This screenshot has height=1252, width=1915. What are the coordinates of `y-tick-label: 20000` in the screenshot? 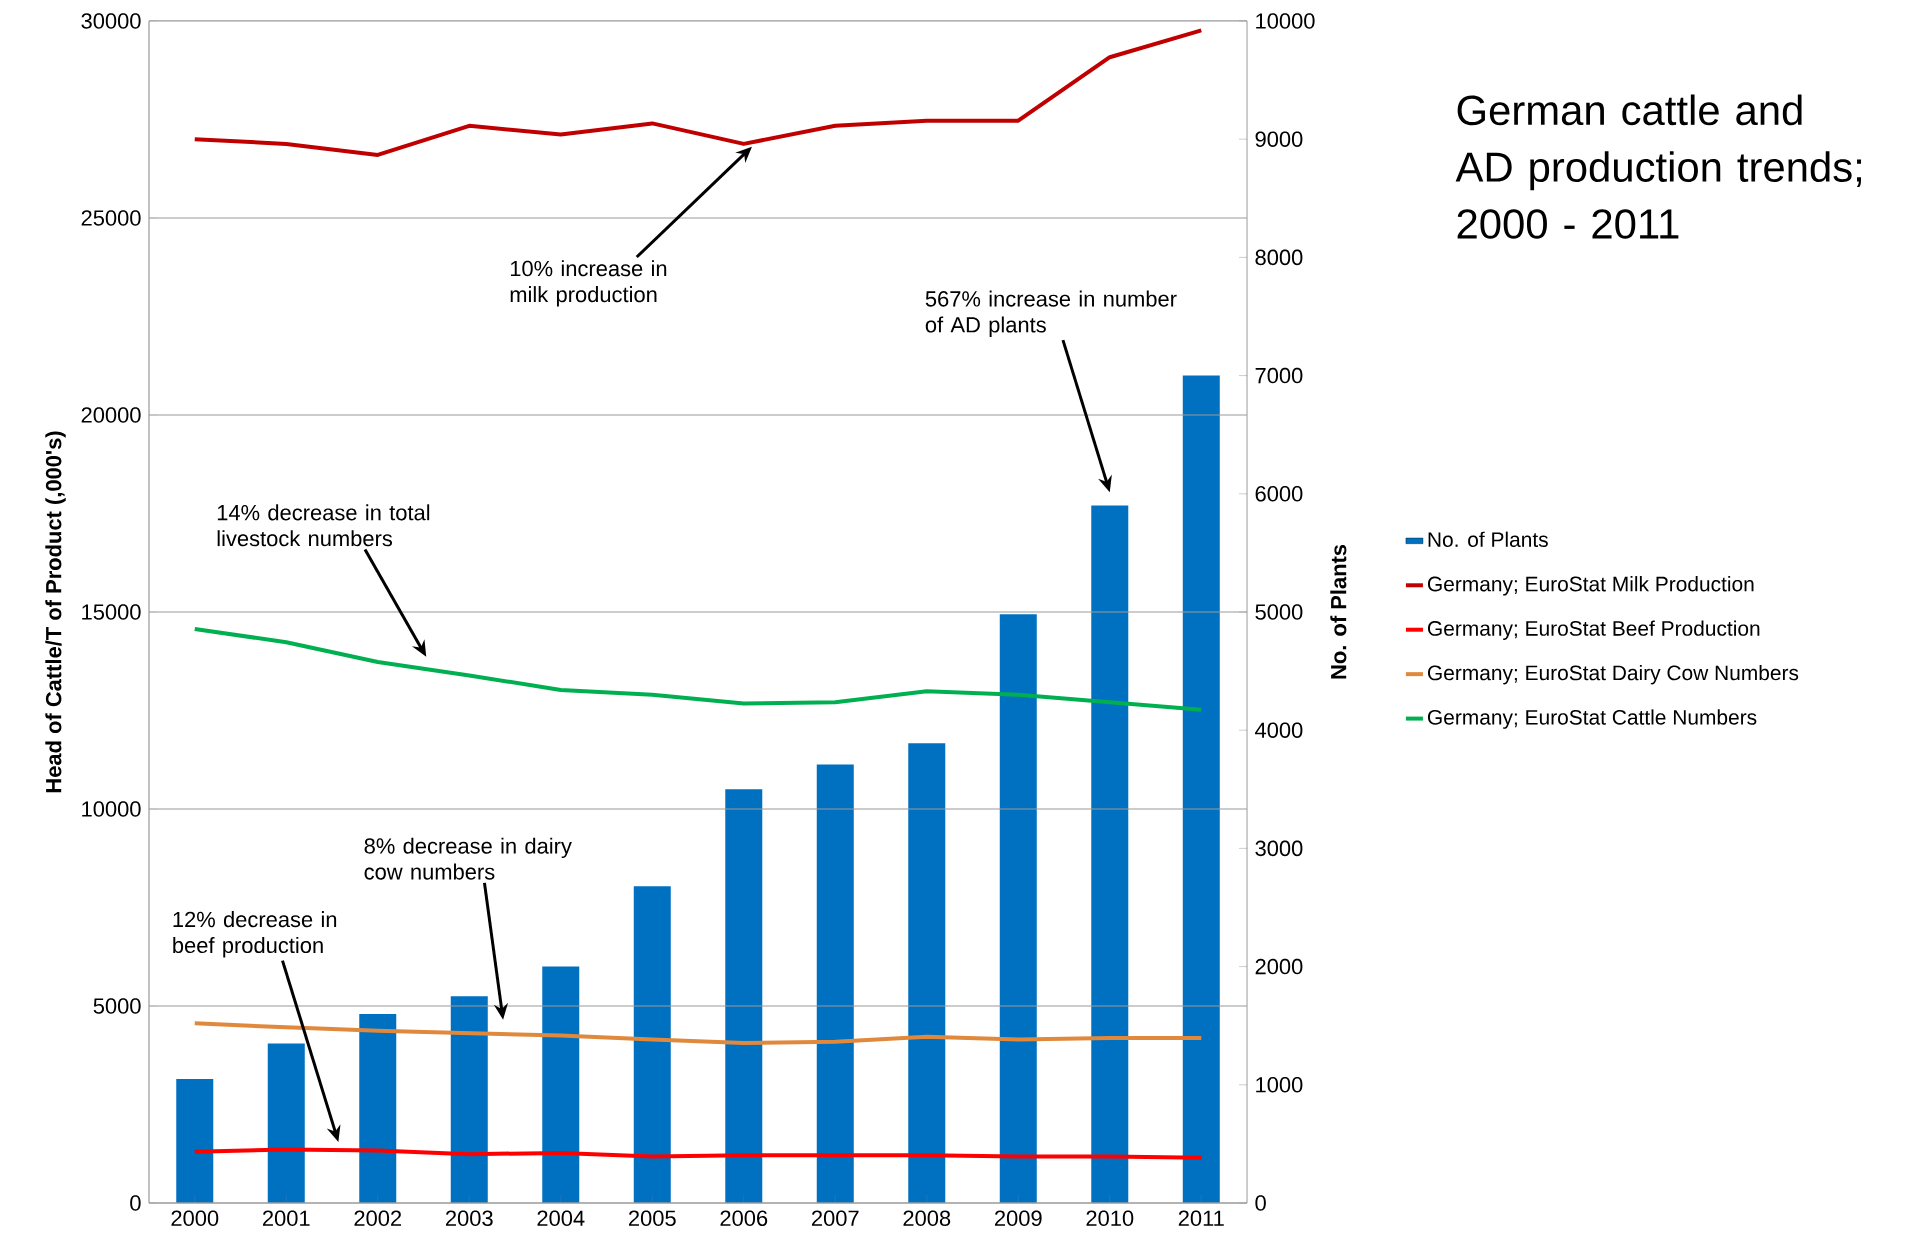 It's located at (111, 415).